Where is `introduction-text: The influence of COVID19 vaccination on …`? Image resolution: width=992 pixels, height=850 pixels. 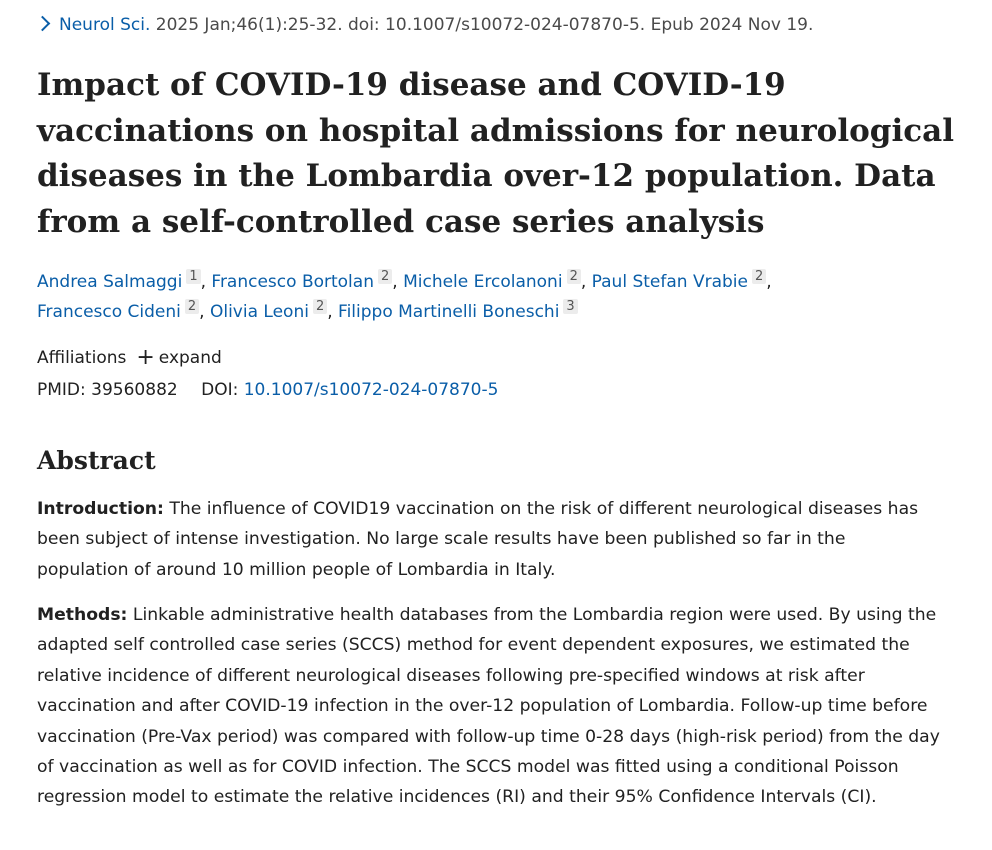
introduction-text: The influence of COVID19 vaccination on … is located at coordinates (478, 539).